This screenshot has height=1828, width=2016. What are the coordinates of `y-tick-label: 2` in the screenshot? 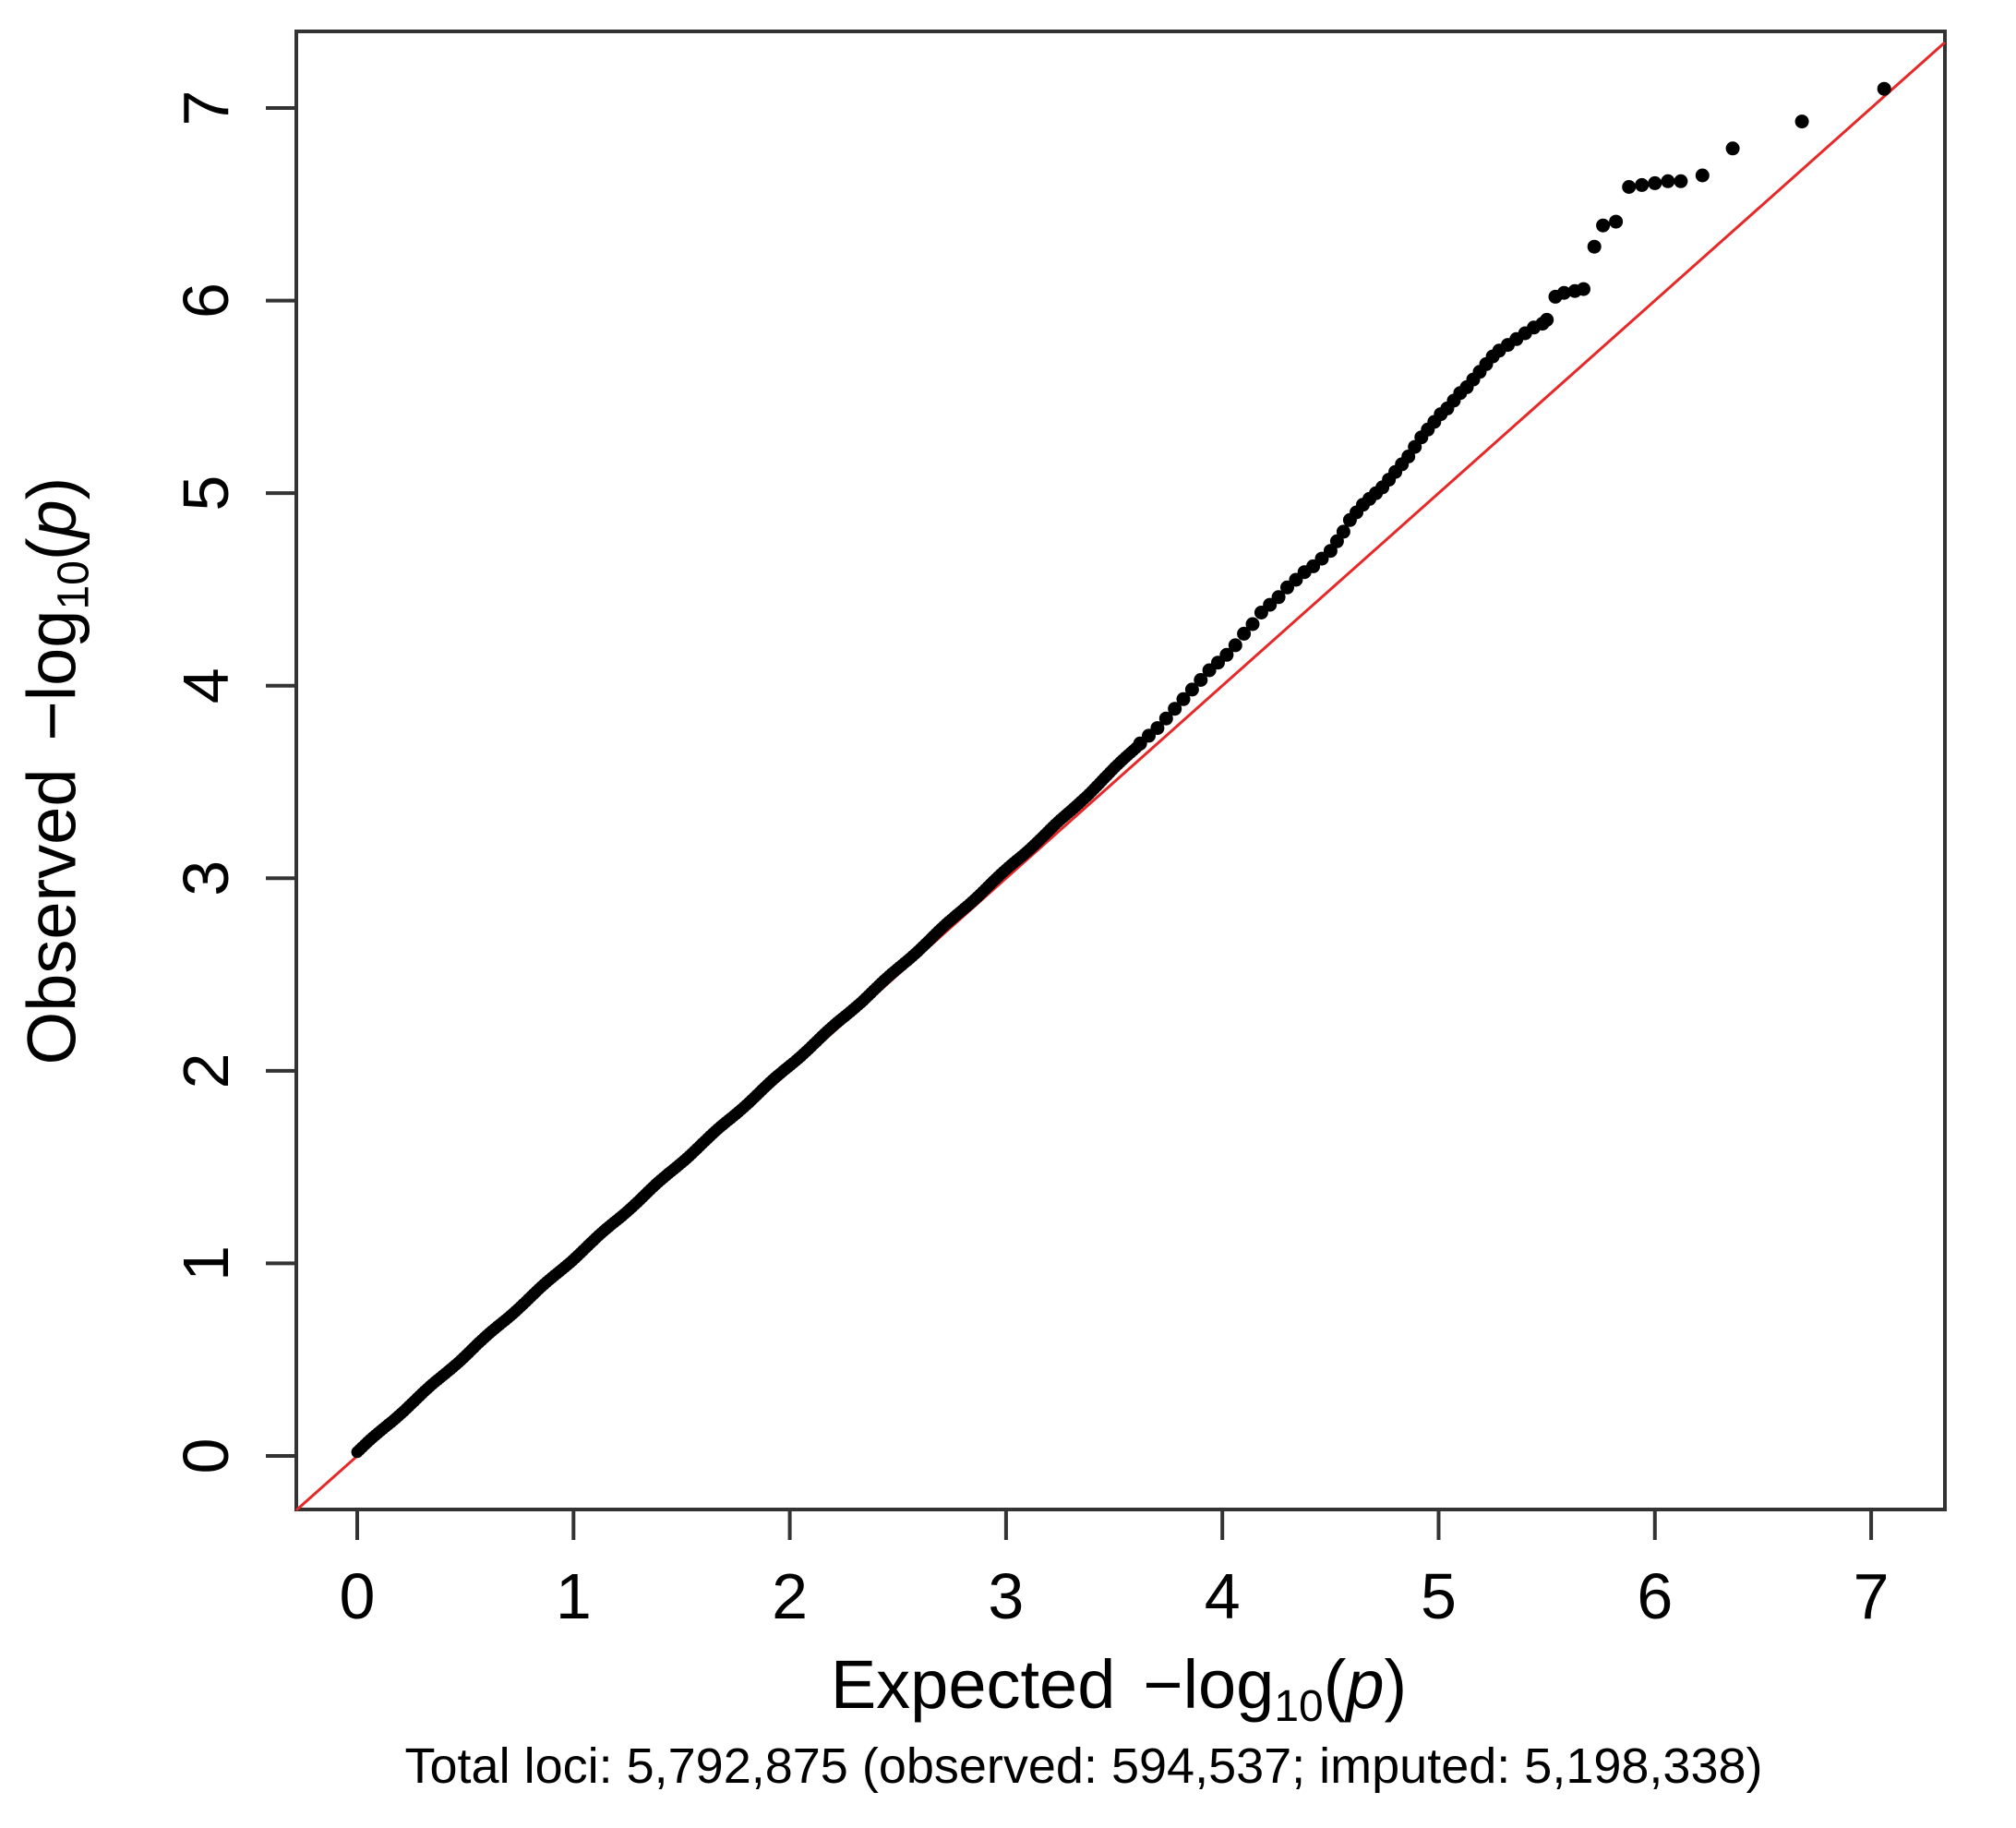 It's located at (206, 1070).